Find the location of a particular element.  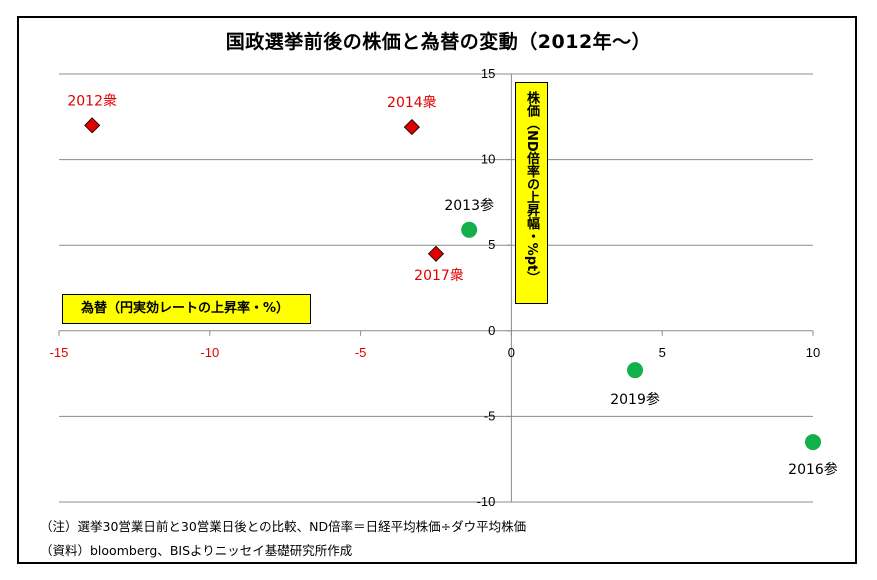

point-label: 2016参 is located at coordinates (813, 469).